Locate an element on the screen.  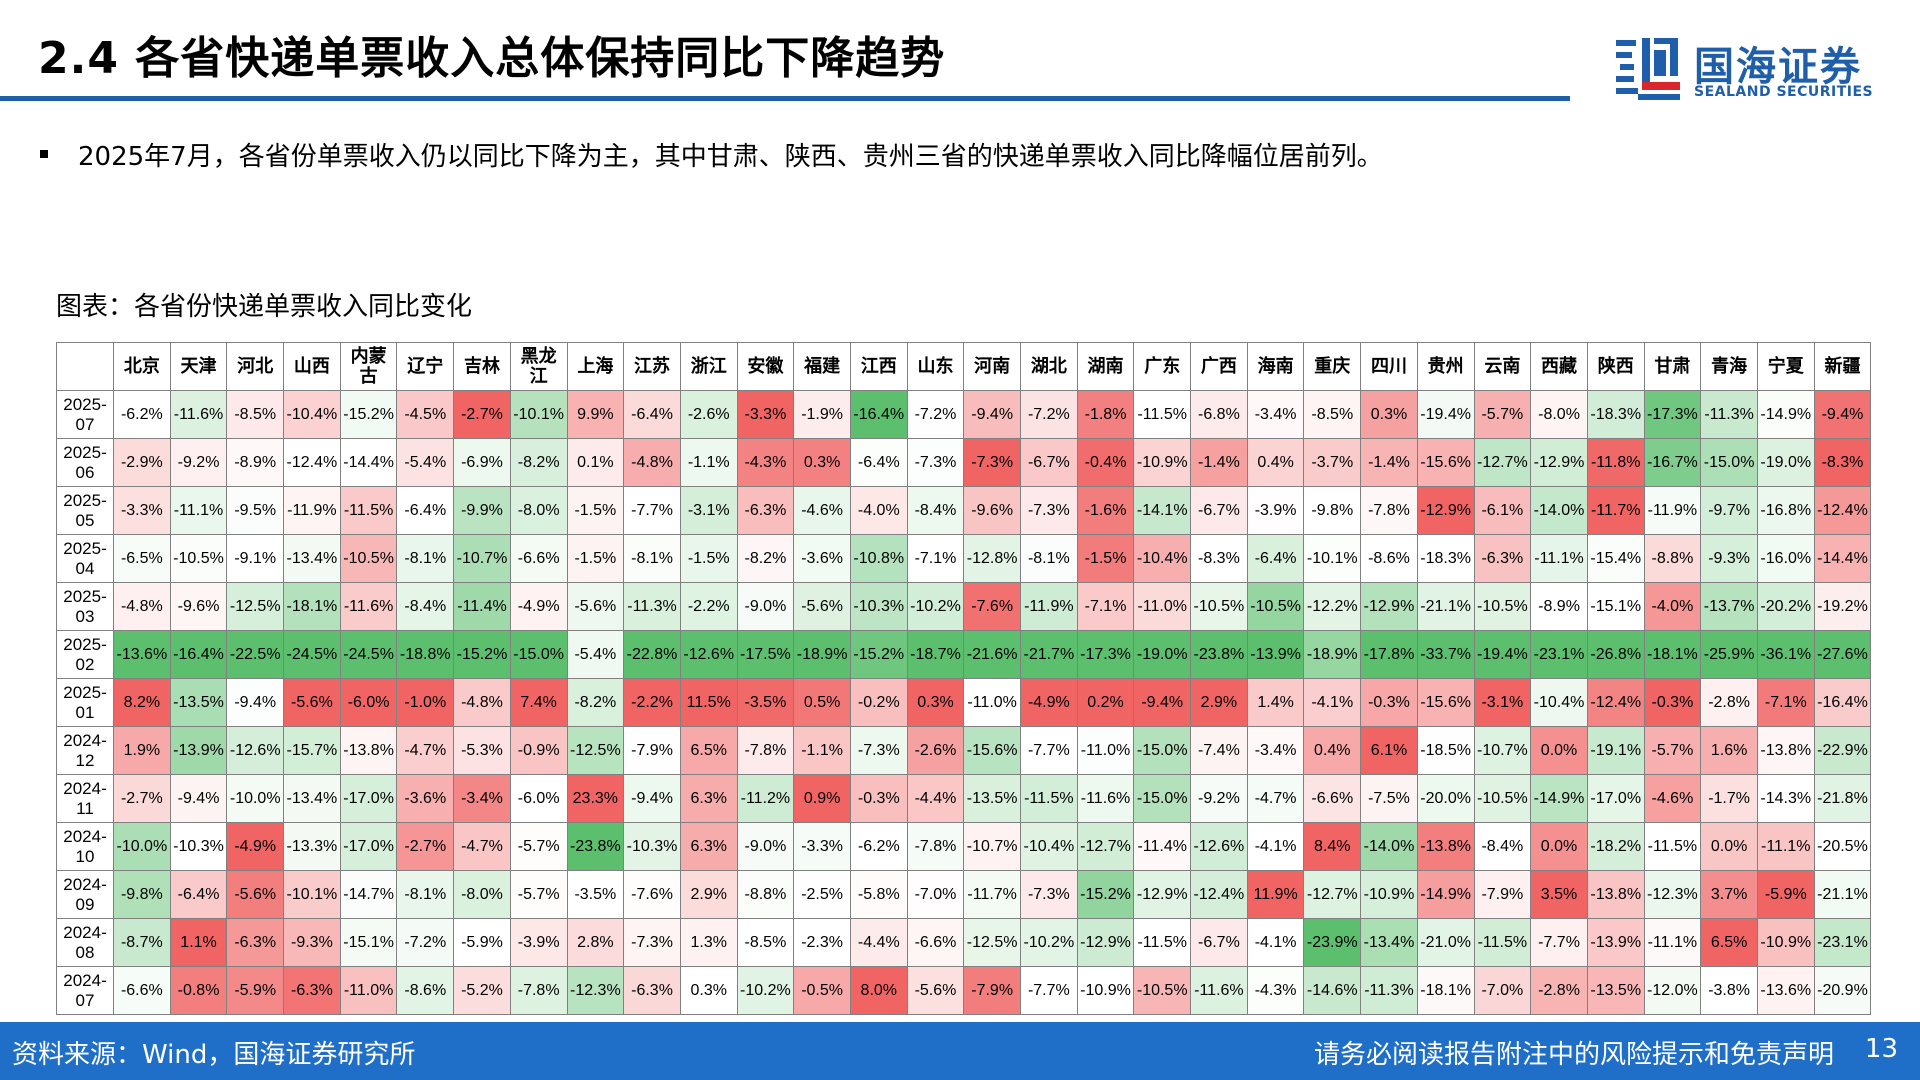
heatmap-cell: -4.9% is located at coordinates (255, 846).